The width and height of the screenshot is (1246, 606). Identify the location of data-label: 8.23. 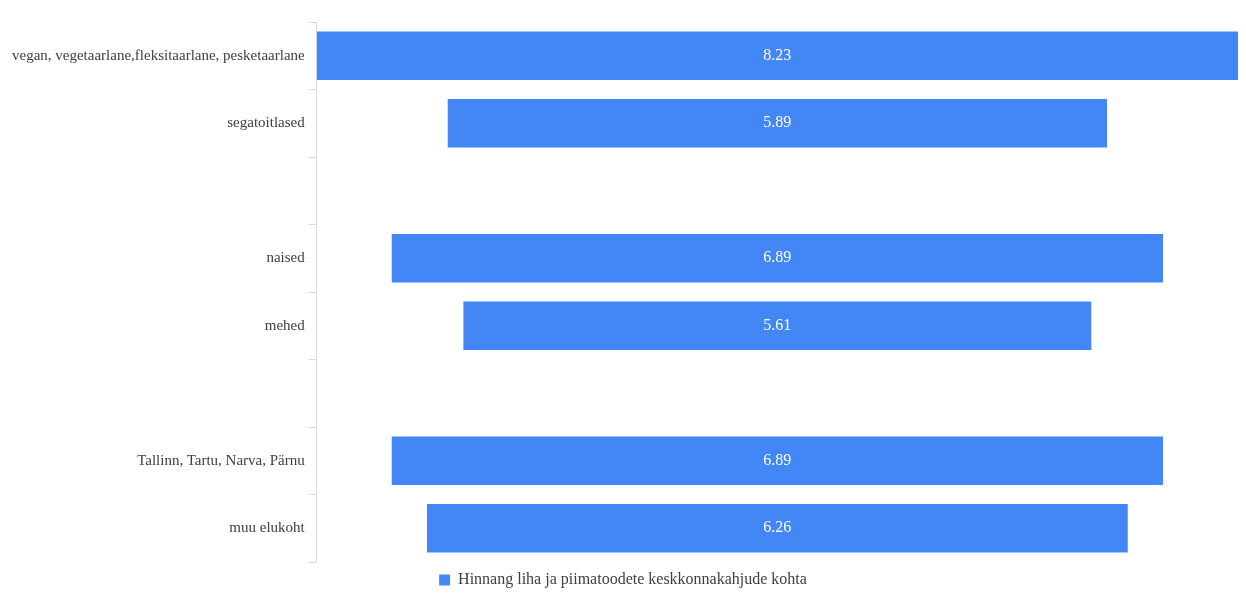
(777, 54).